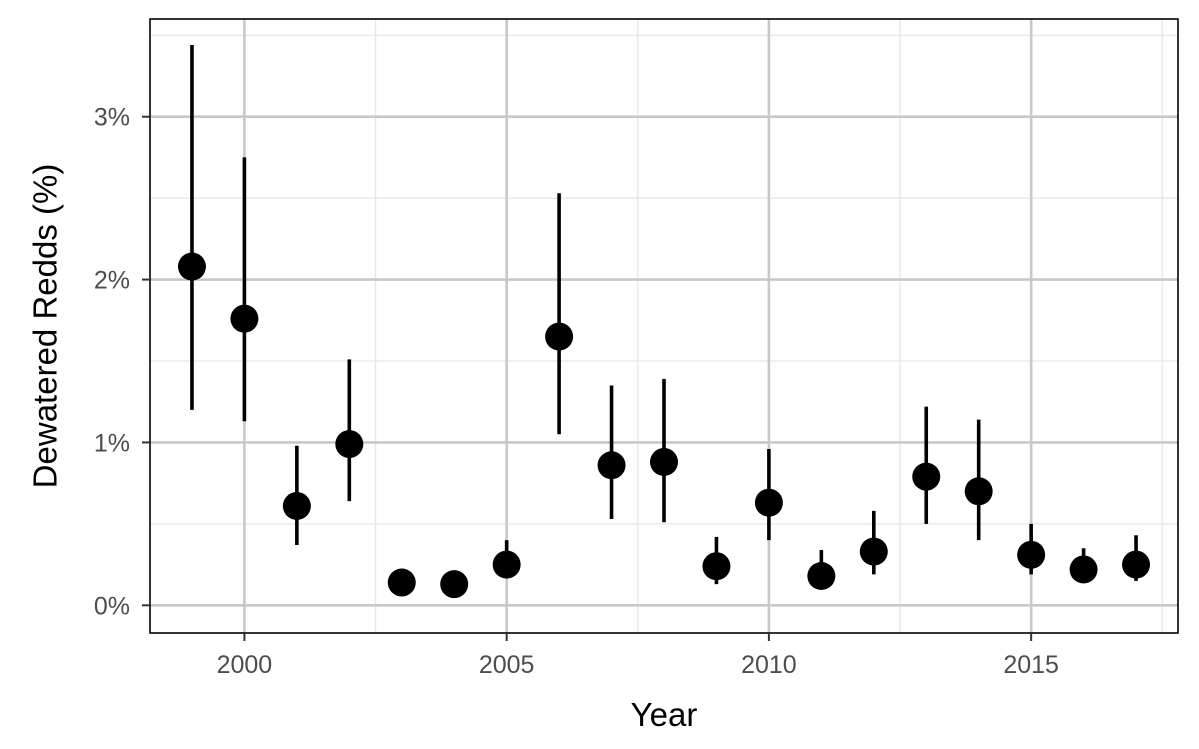 This screenshot has height=749, width=1199. I want to click on y-tick-label: 3%, so click(112, 118).